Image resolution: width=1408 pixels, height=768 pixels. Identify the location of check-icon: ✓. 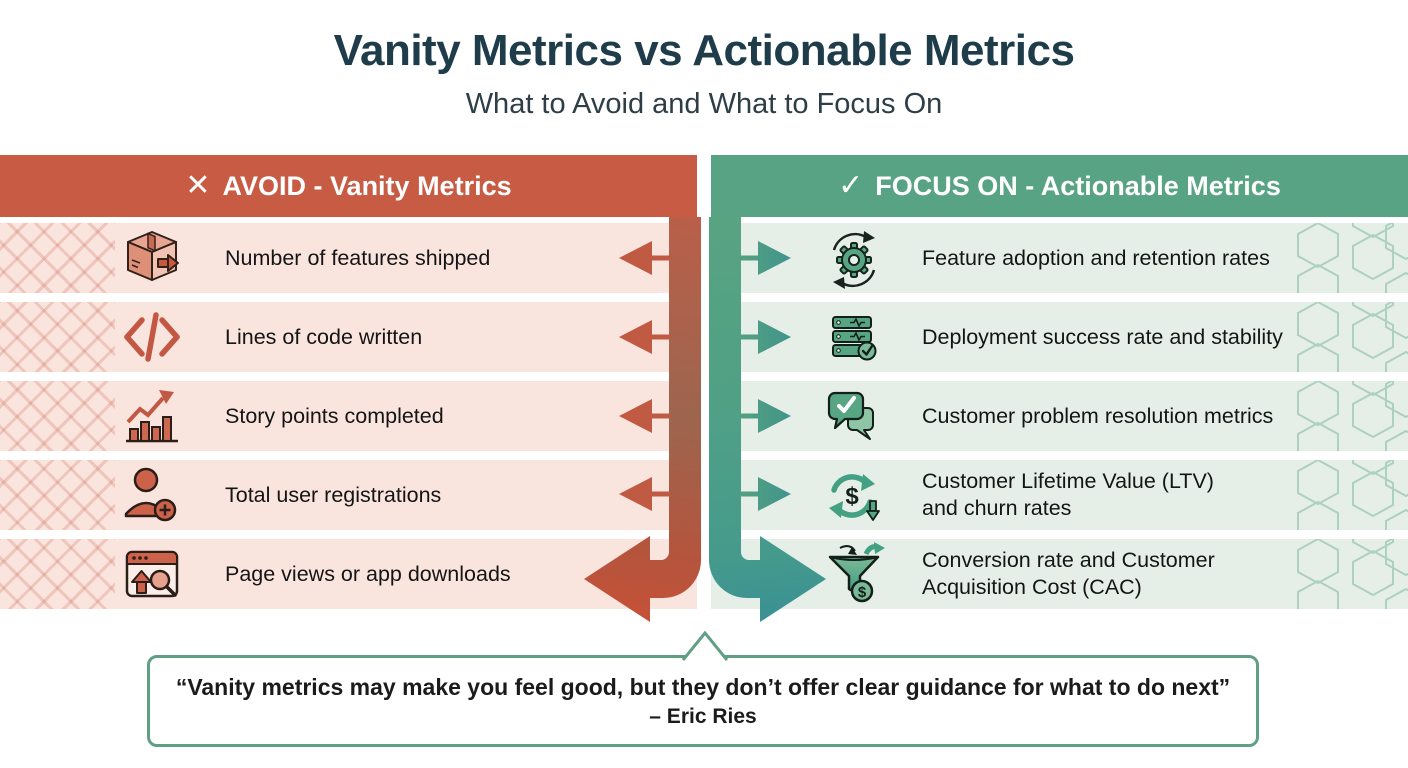
(851, 185).